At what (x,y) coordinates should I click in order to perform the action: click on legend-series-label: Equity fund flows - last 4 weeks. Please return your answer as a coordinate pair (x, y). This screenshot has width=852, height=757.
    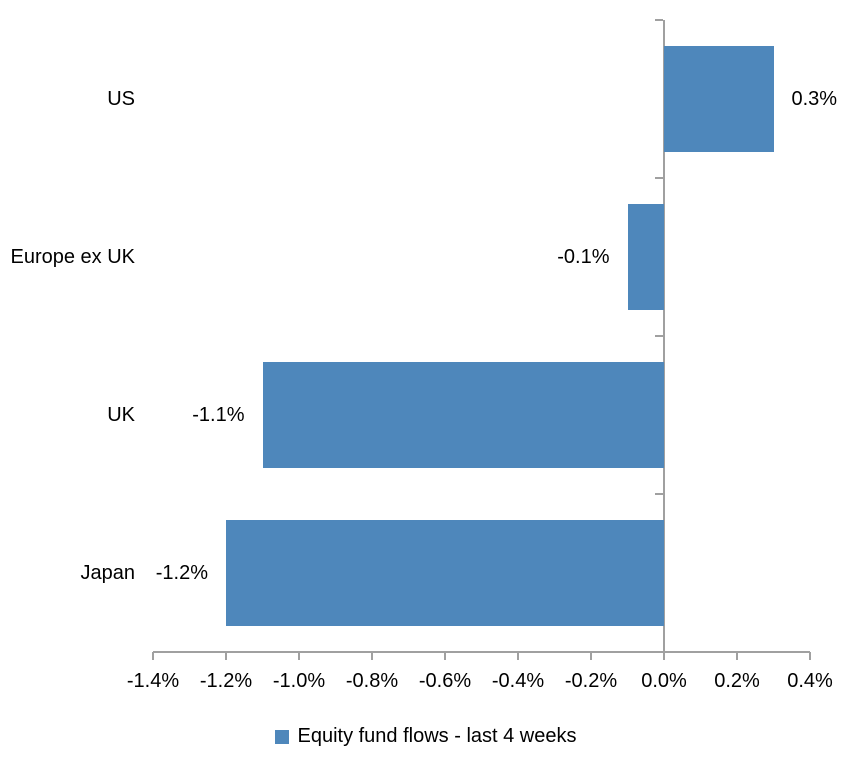
    Looking at the image, I should click on (437, 736).